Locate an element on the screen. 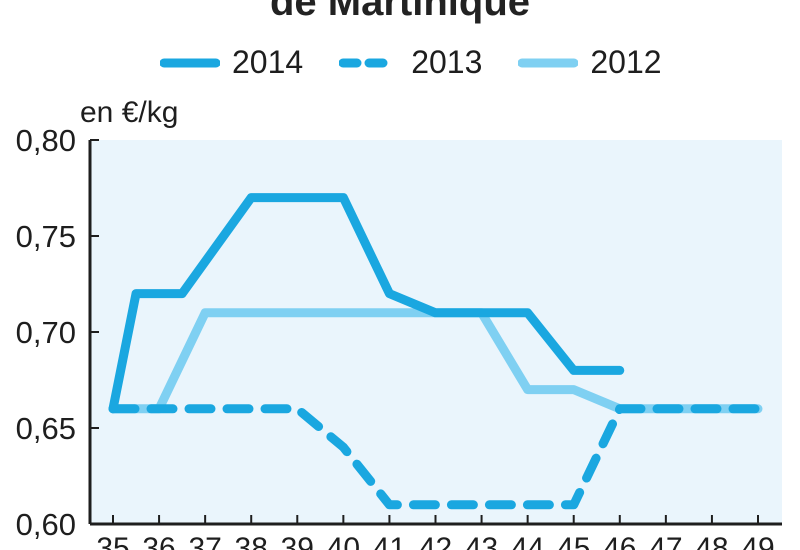 The width and height of the screenshot is (800, 550). x-tick-label: 35 is located at coordinates (112, 541).